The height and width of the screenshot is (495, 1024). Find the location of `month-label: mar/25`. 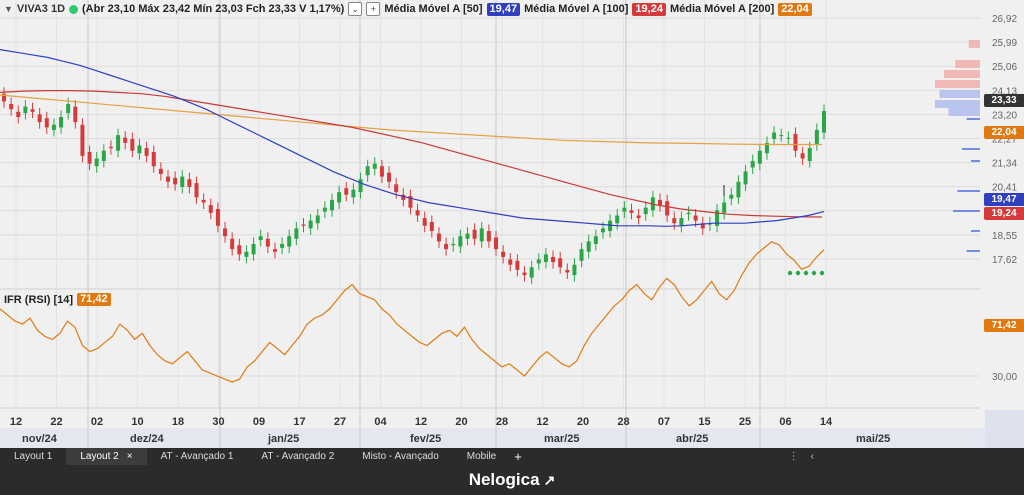

month-label: mar/25 is located at coordinates (561, 439).